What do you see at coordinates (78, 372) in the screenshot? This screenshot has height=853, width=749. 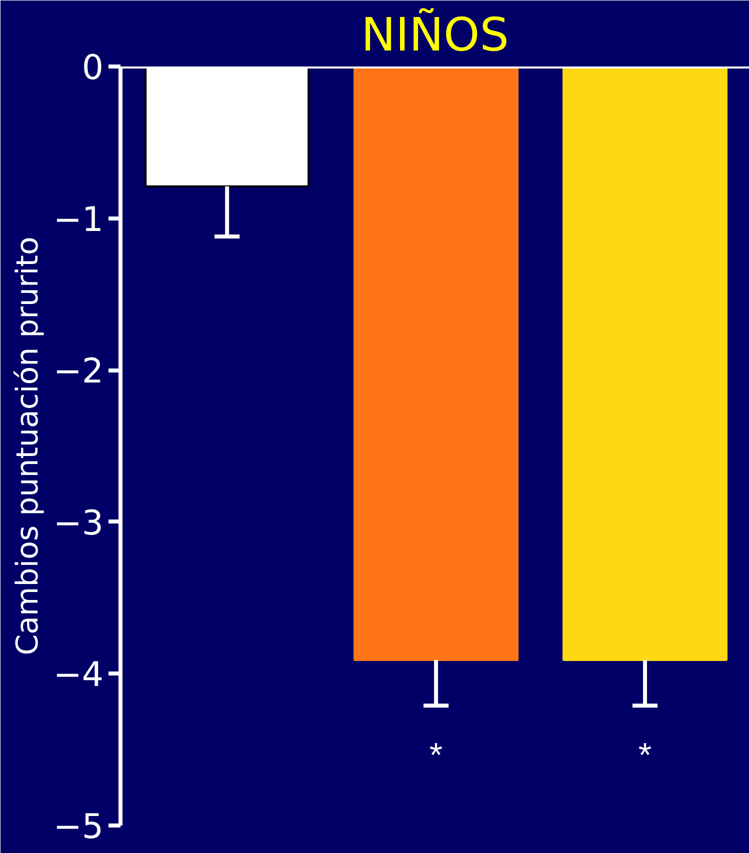 I see `y-tick-label: −2` at bounding box center [78, 372].